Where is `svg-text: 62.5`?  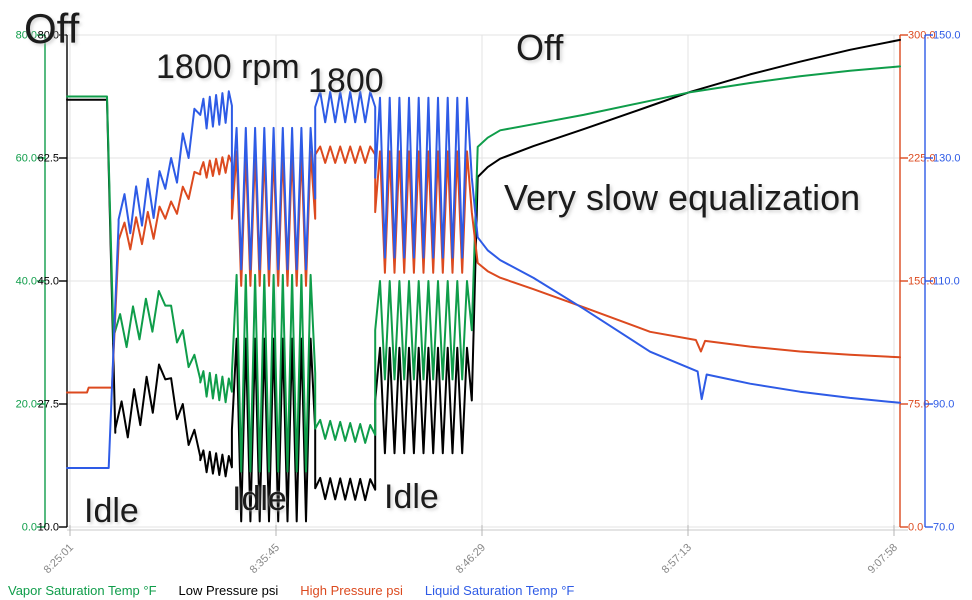 svg-text: 62.5 is located at coordinates (48, 159).